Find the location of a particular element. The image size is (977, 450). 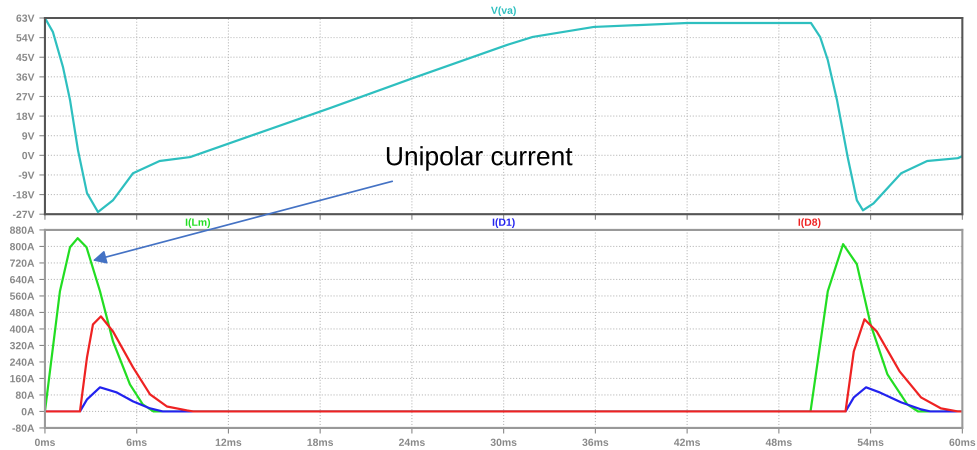

y-tick-label: 63V is located at coordinates (25, 18).